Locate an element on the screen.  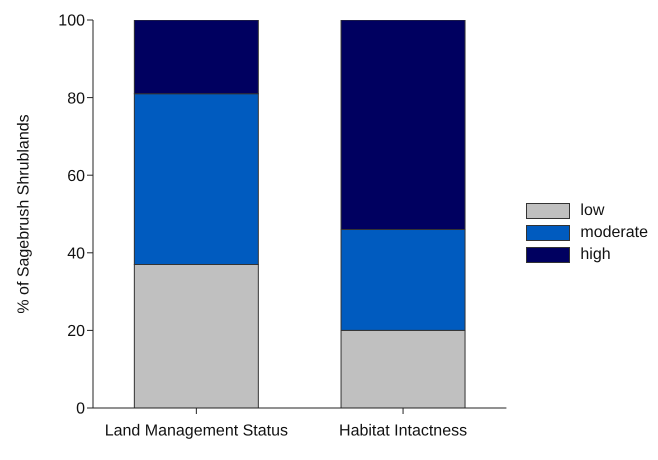
y-tick-label: 20 is located at coordinates (76, 331).